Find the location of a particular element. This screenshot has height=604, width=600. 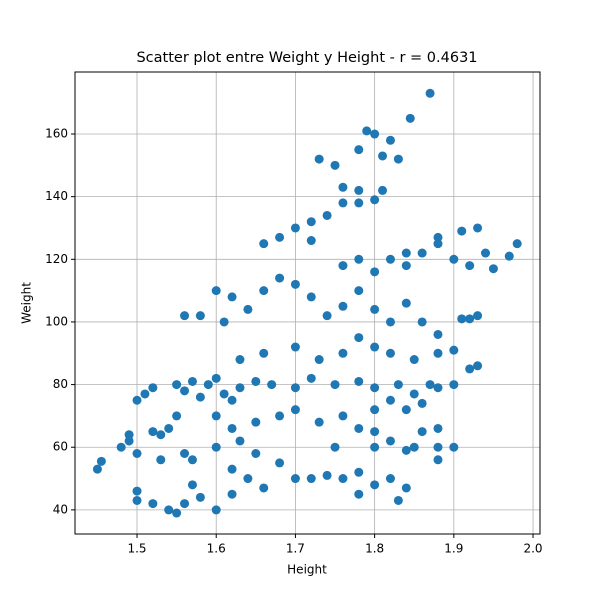

x-axis-label: Height is located at coordinates (307, 570).